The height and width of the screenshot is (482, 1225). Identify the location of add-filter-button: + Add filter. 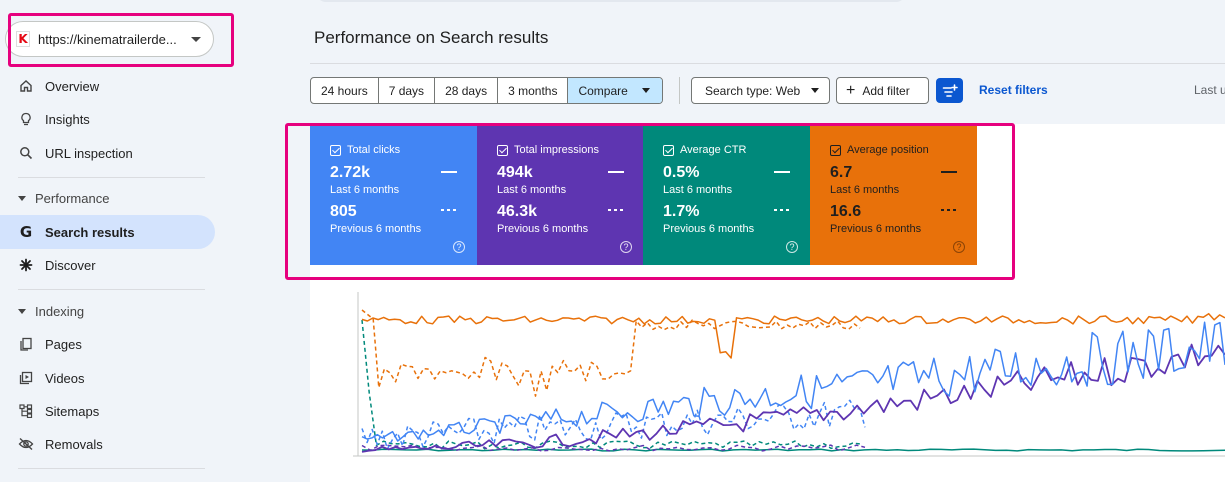
(882, 90).